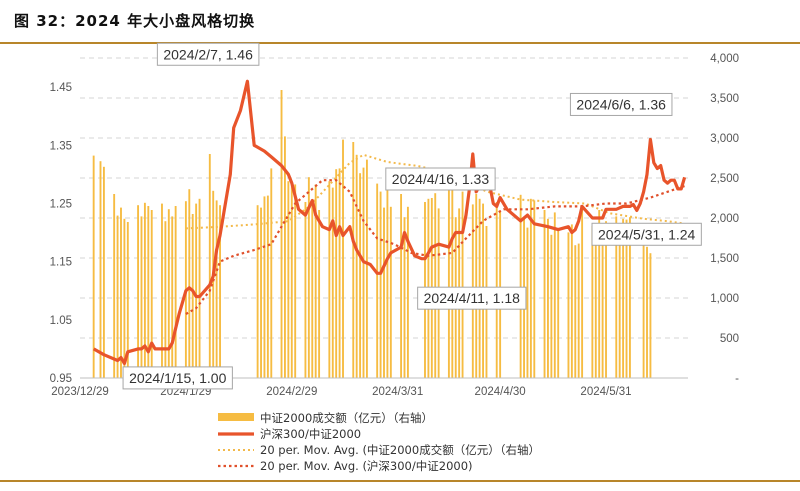 Image resolution: width=800 pixels, height=491 pixels. I want to click on y-right-tick: 3,000, so click(724, 139).